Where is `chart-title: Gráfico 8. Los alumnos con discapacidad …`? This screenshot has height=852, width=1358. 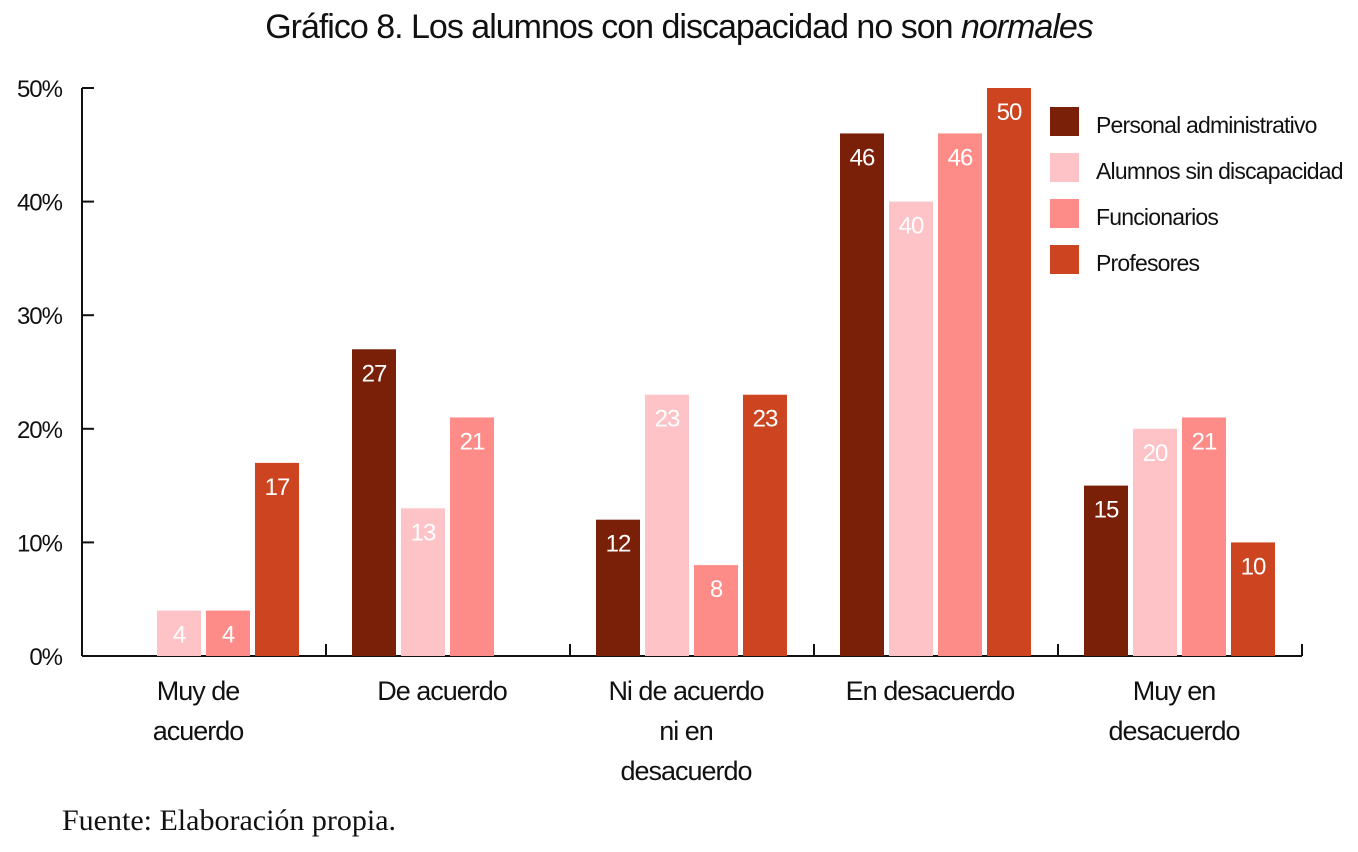
chart-title: Gráfico 8. Los alumnos con discapacidad … is located at coordinates (679, 27).